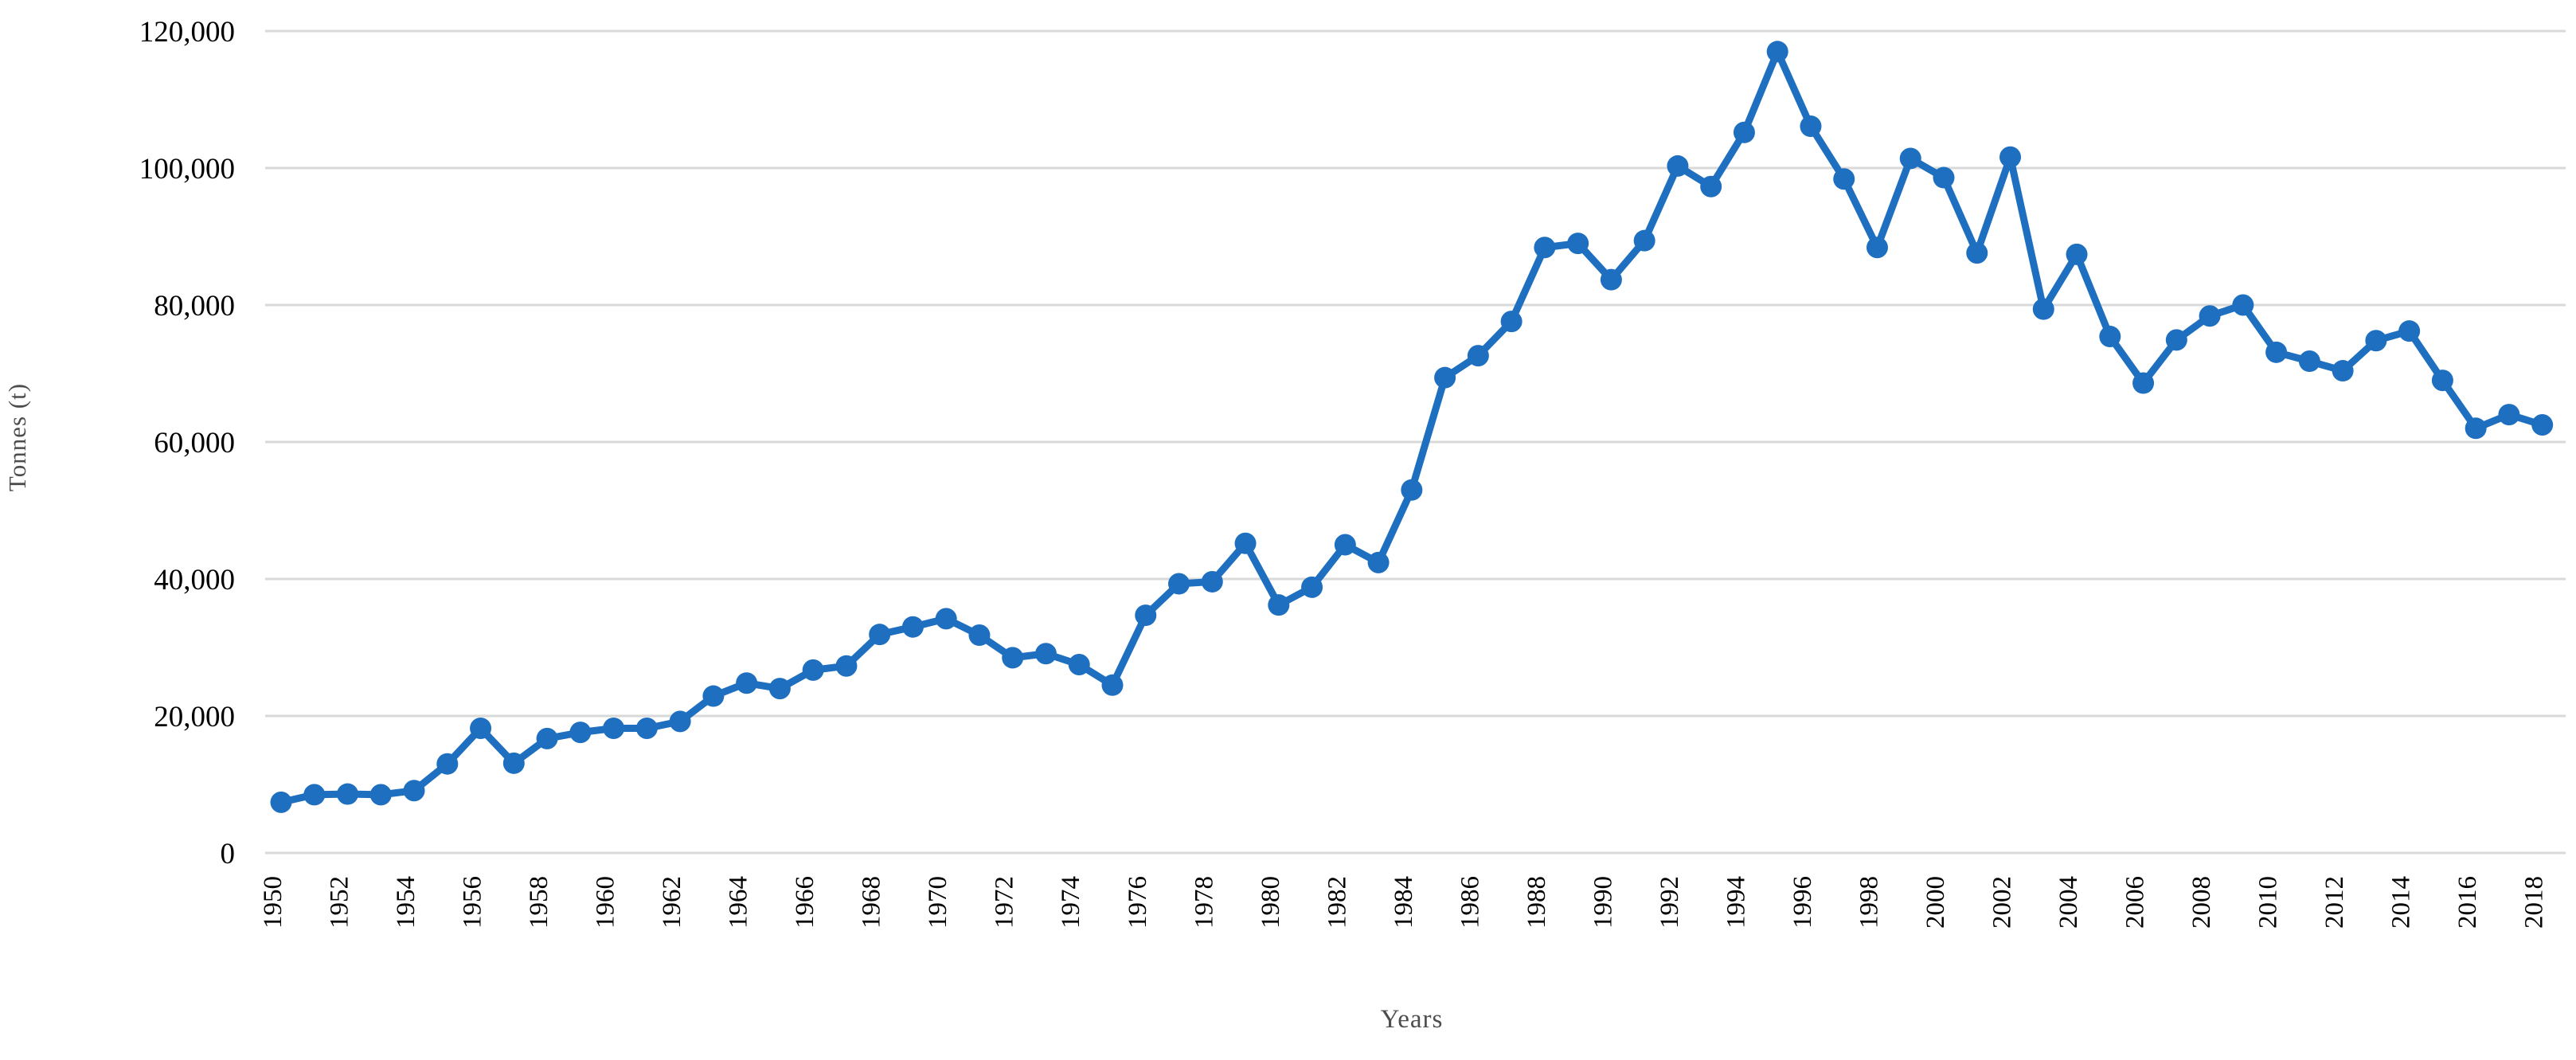  What do you see at coordinates (1271, 902) in the screenshot?
I see `x-tick-label: 1980` at bounding box center [1271, 902].